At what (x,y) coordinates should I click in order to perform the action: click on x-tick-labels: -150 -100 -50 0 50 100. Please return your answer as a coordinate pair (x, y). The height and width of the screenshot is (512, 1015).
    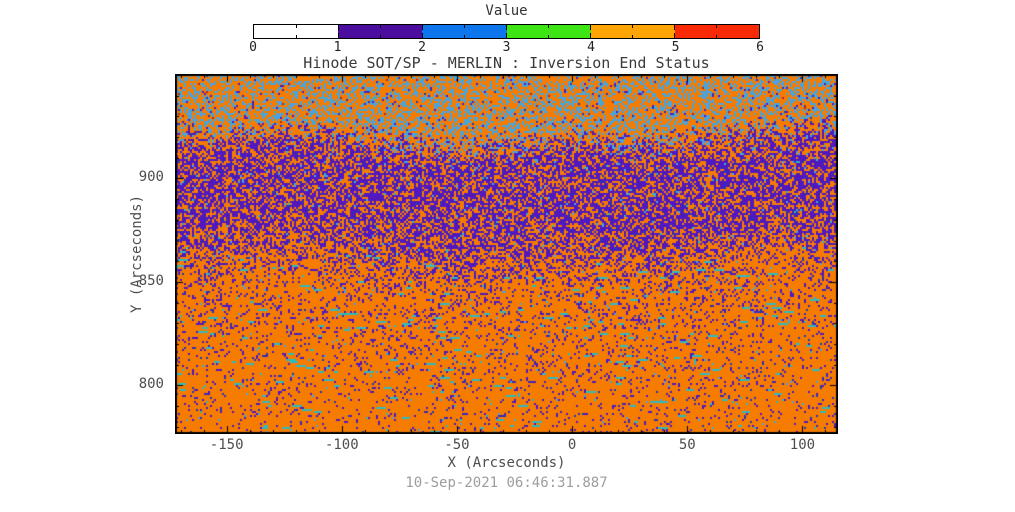
    Looking at the image, I should click on (506, 445).